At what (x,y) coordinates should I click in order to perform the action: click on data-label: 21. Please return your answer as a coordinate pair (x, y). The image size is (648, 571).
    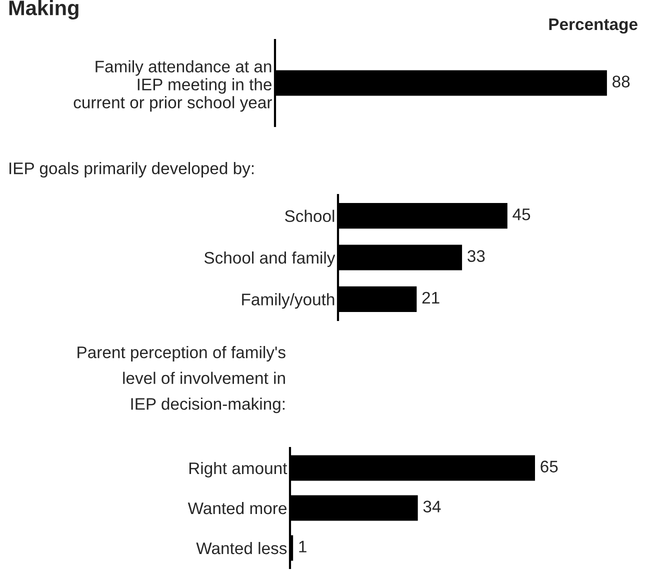
    Looking at the image, I should click on (431, 298).